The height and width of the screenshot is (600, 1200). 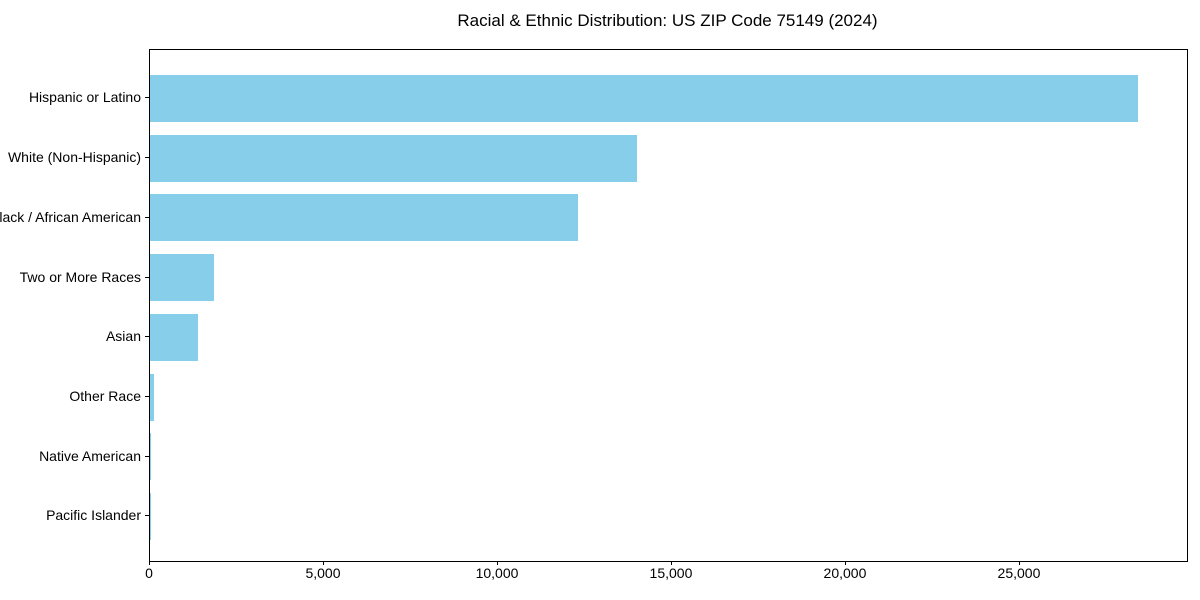 What do you see at coordinates (394, 158) in the screenshot?
I see `bar-white-non-hispanic` at bounding box center [394, 158].